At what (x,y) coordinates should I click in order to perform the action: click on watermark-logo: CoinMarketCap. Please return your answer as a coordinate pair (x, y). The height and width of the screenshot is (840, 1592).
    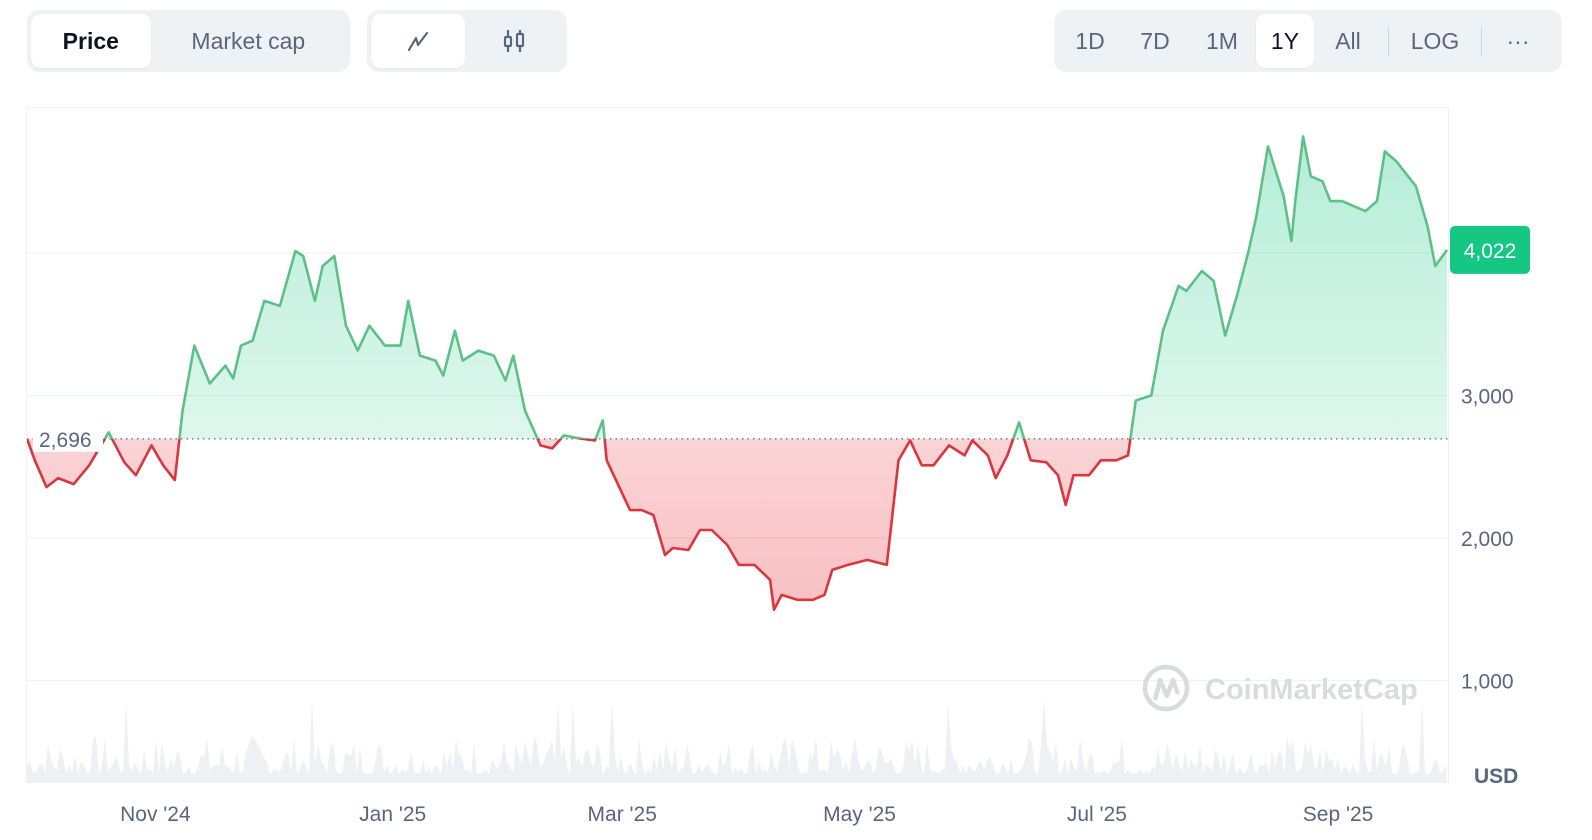
    Looking at the image, I should click on (1280, 688).